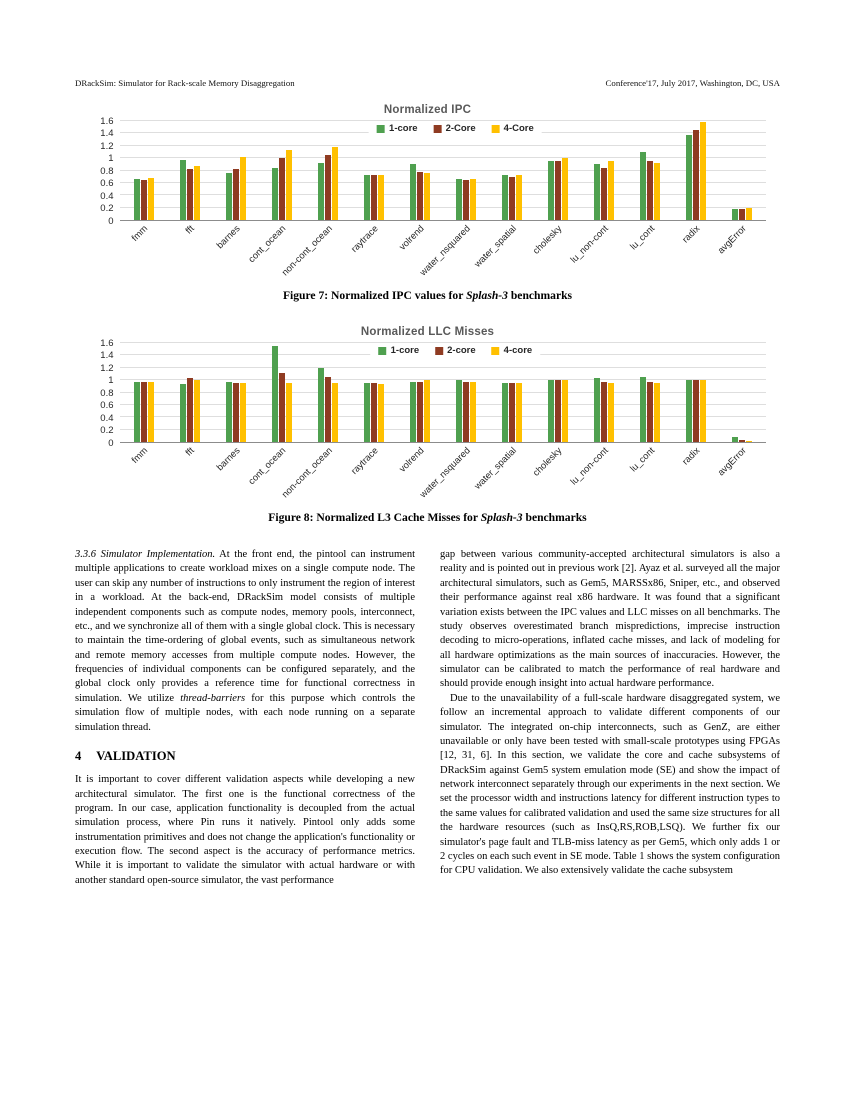 The height and width of the screenshot is (1100, 850). I want to click on caption-text: benchmarks, so click(540, 295).